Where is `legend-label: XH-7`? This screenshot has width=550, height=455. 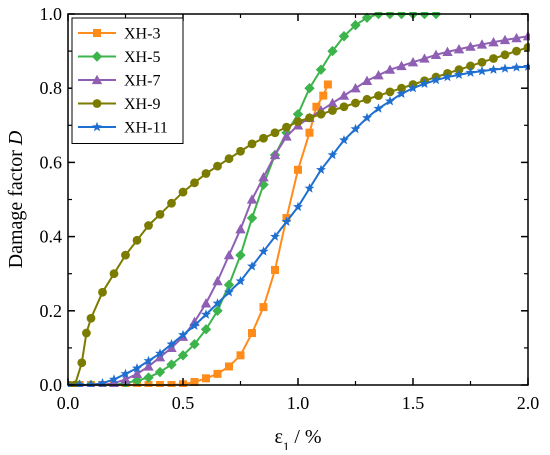 legend-label: XH-7 is located at coordinates (142, 81).